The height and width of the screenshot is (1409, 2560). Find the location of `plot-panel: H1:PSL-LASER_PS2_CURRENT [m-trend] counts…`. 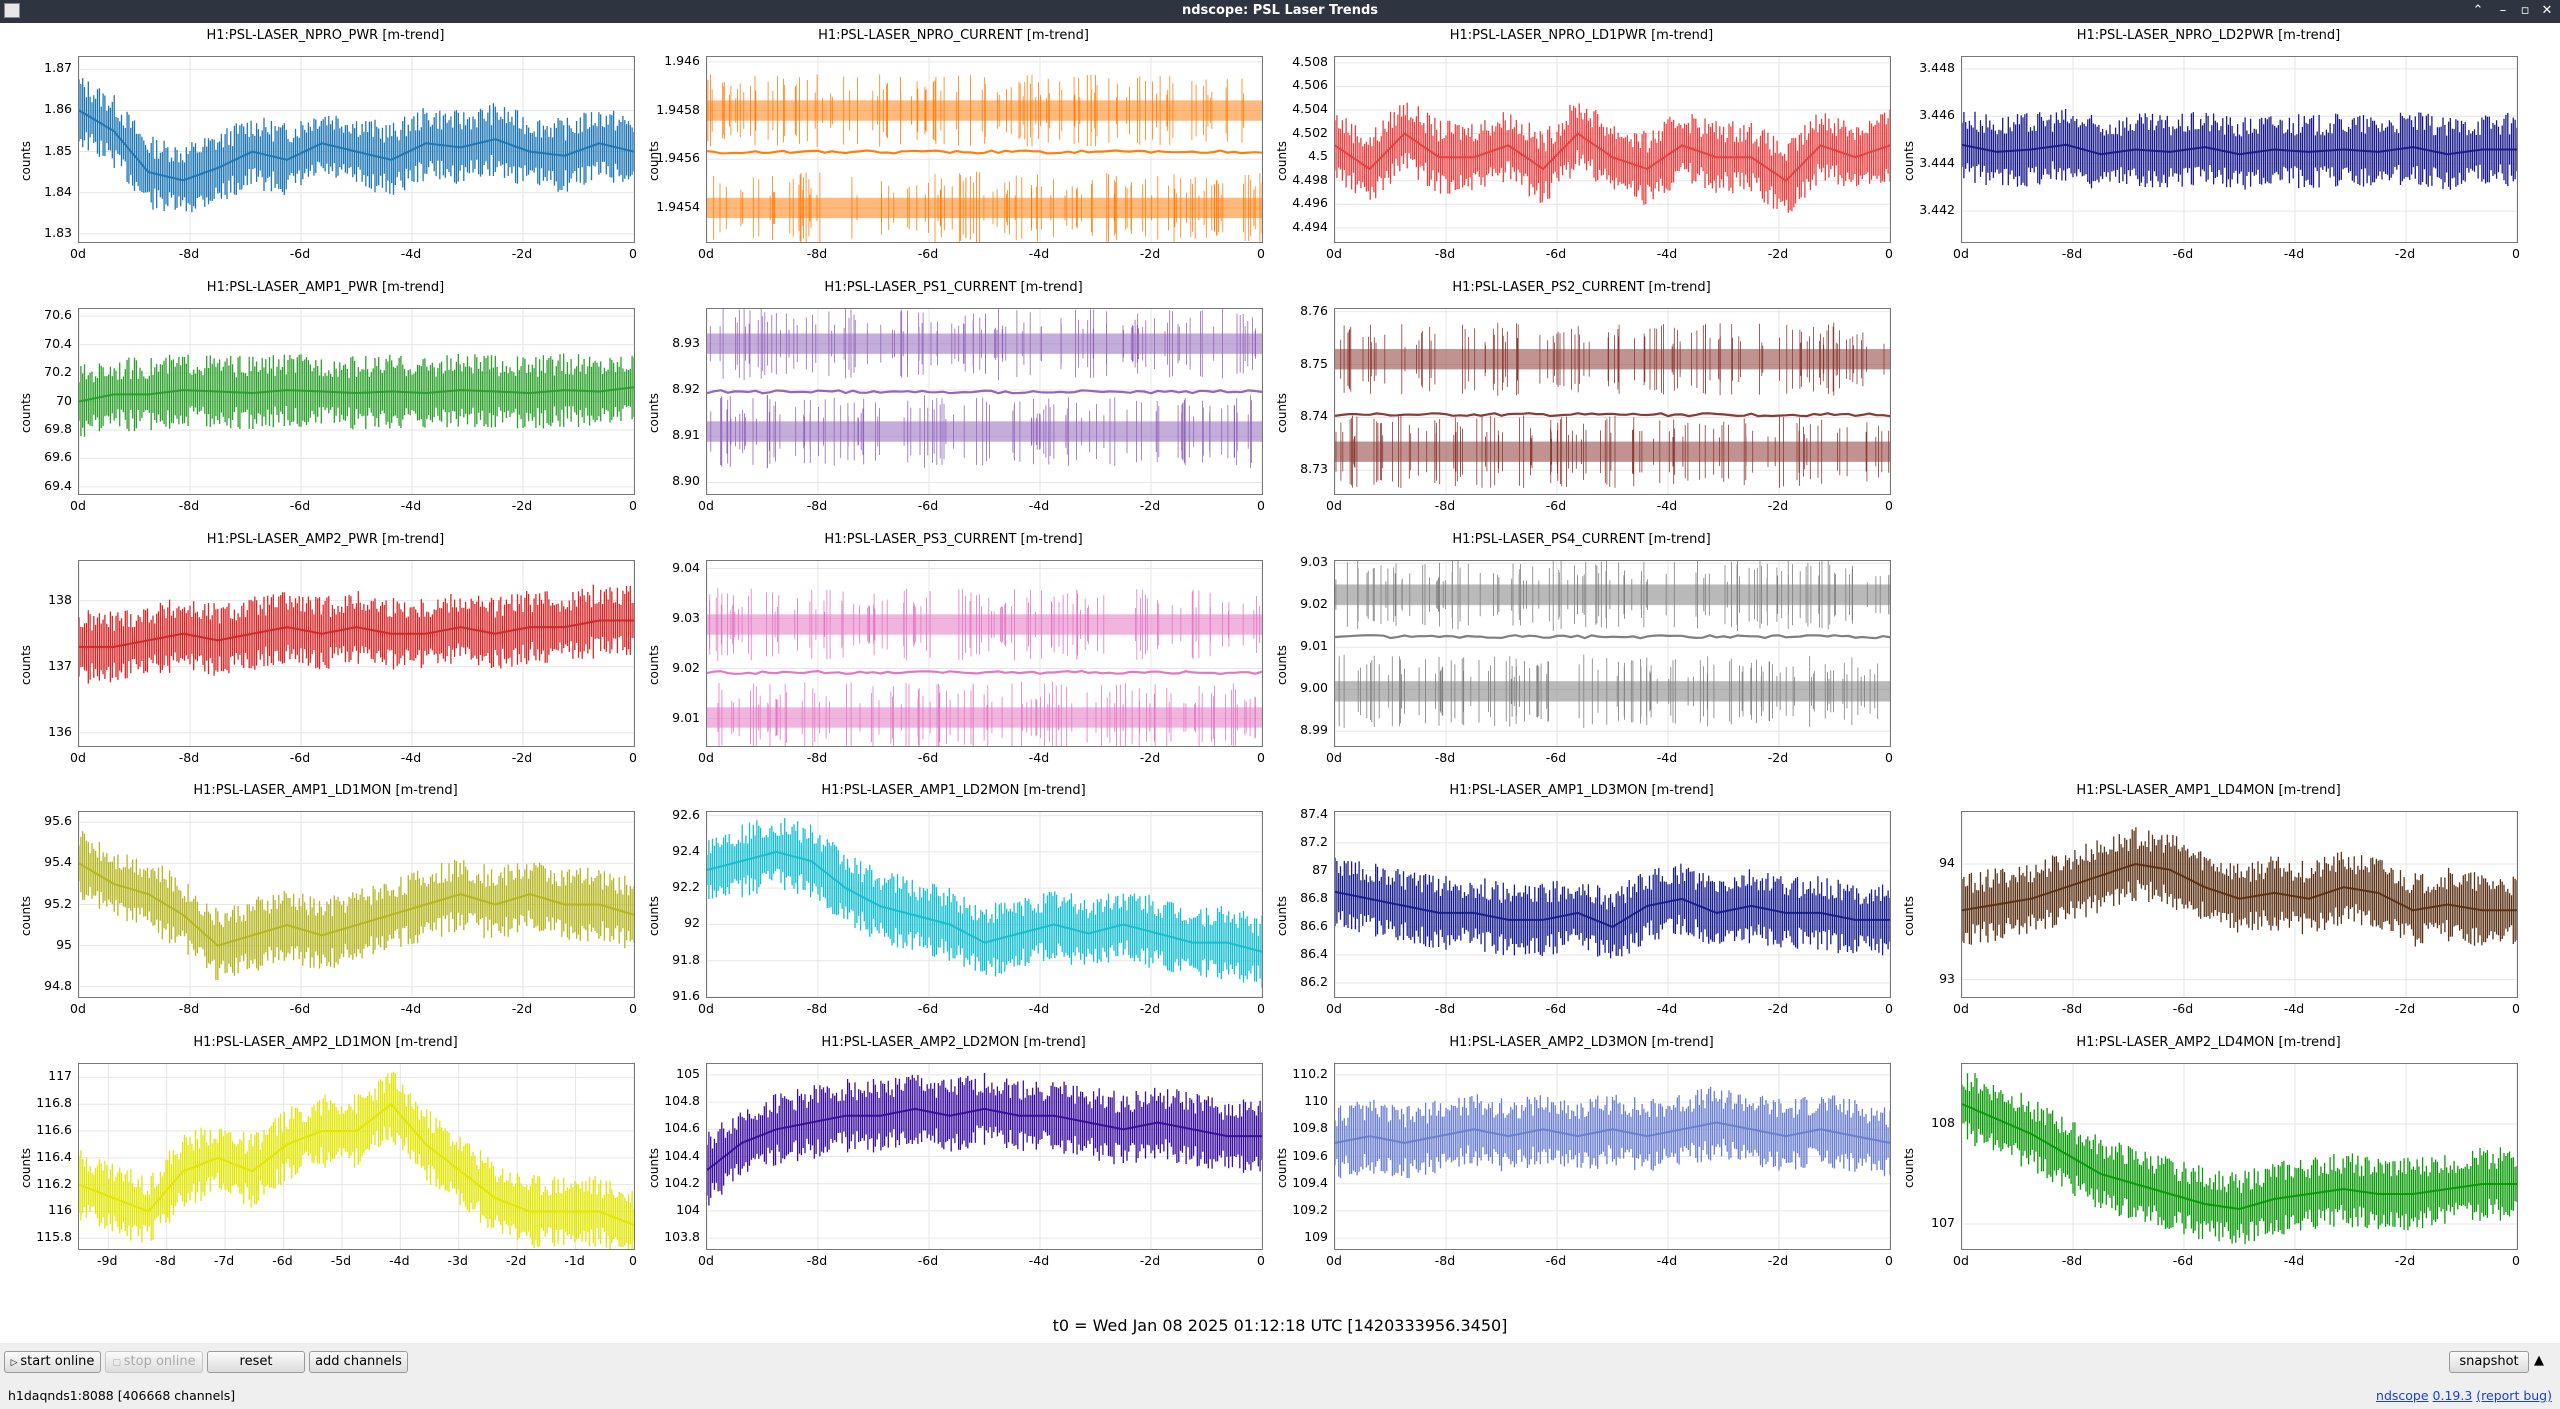

plot-panel: H1:PSL-LASER_PS2_CURRENT [m-trend] counts… is located at coordinates (1581, 405).